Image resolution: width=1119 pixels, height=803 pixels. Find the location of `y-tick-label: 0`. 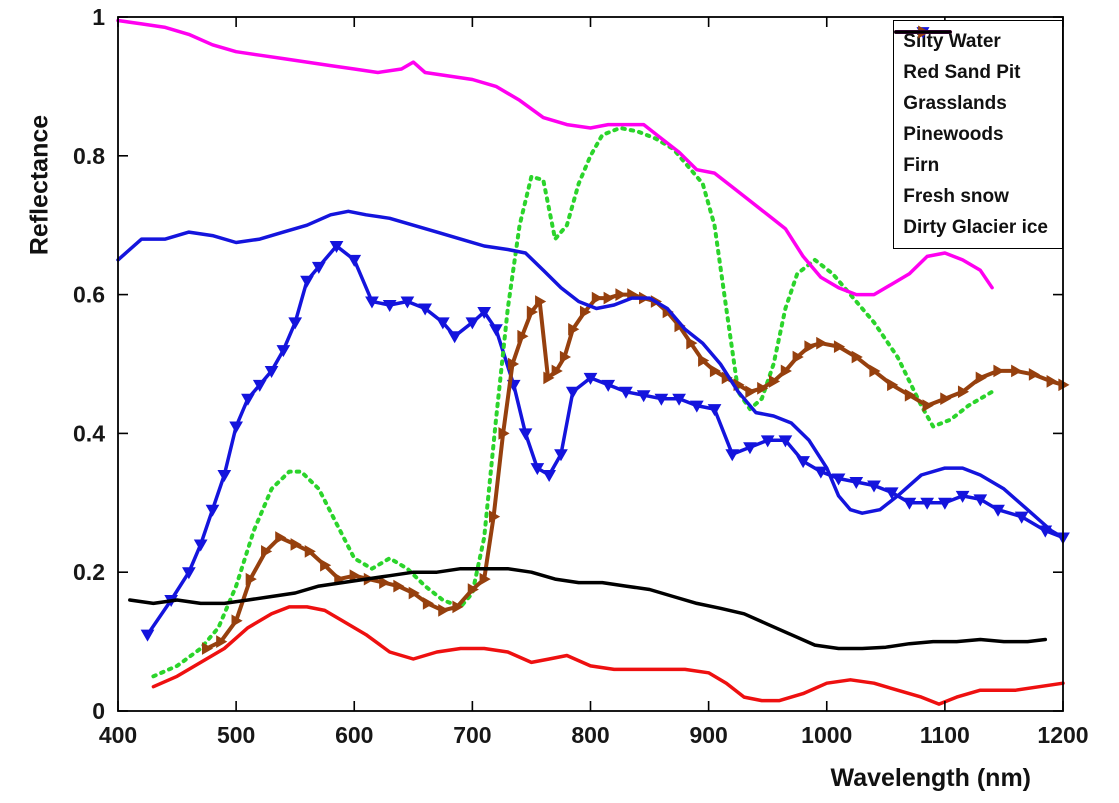

y-tick-label: 0 is located at coordinates (98, 711).